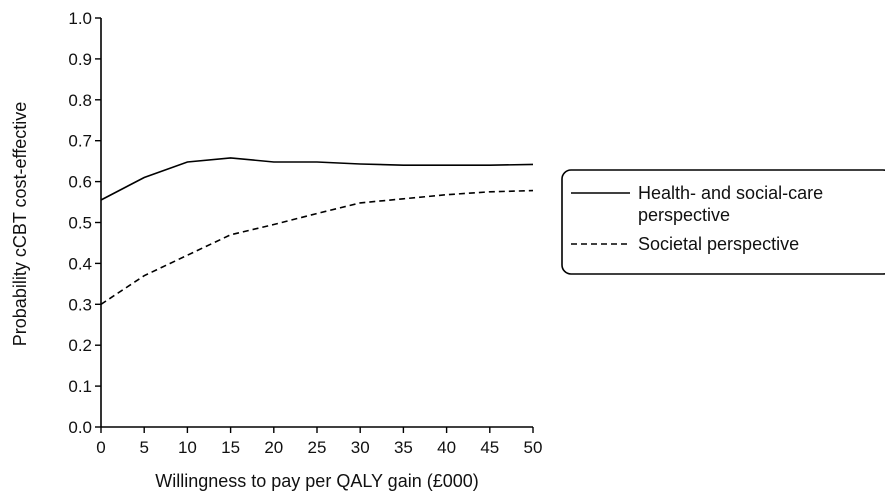 Image resolution: width=885 pixels, height=497 pixels. What do you see at coordinates (80, 223) in the screenshot?
I see `y-tick-label: 0.5` at bounding box center [80, 223].